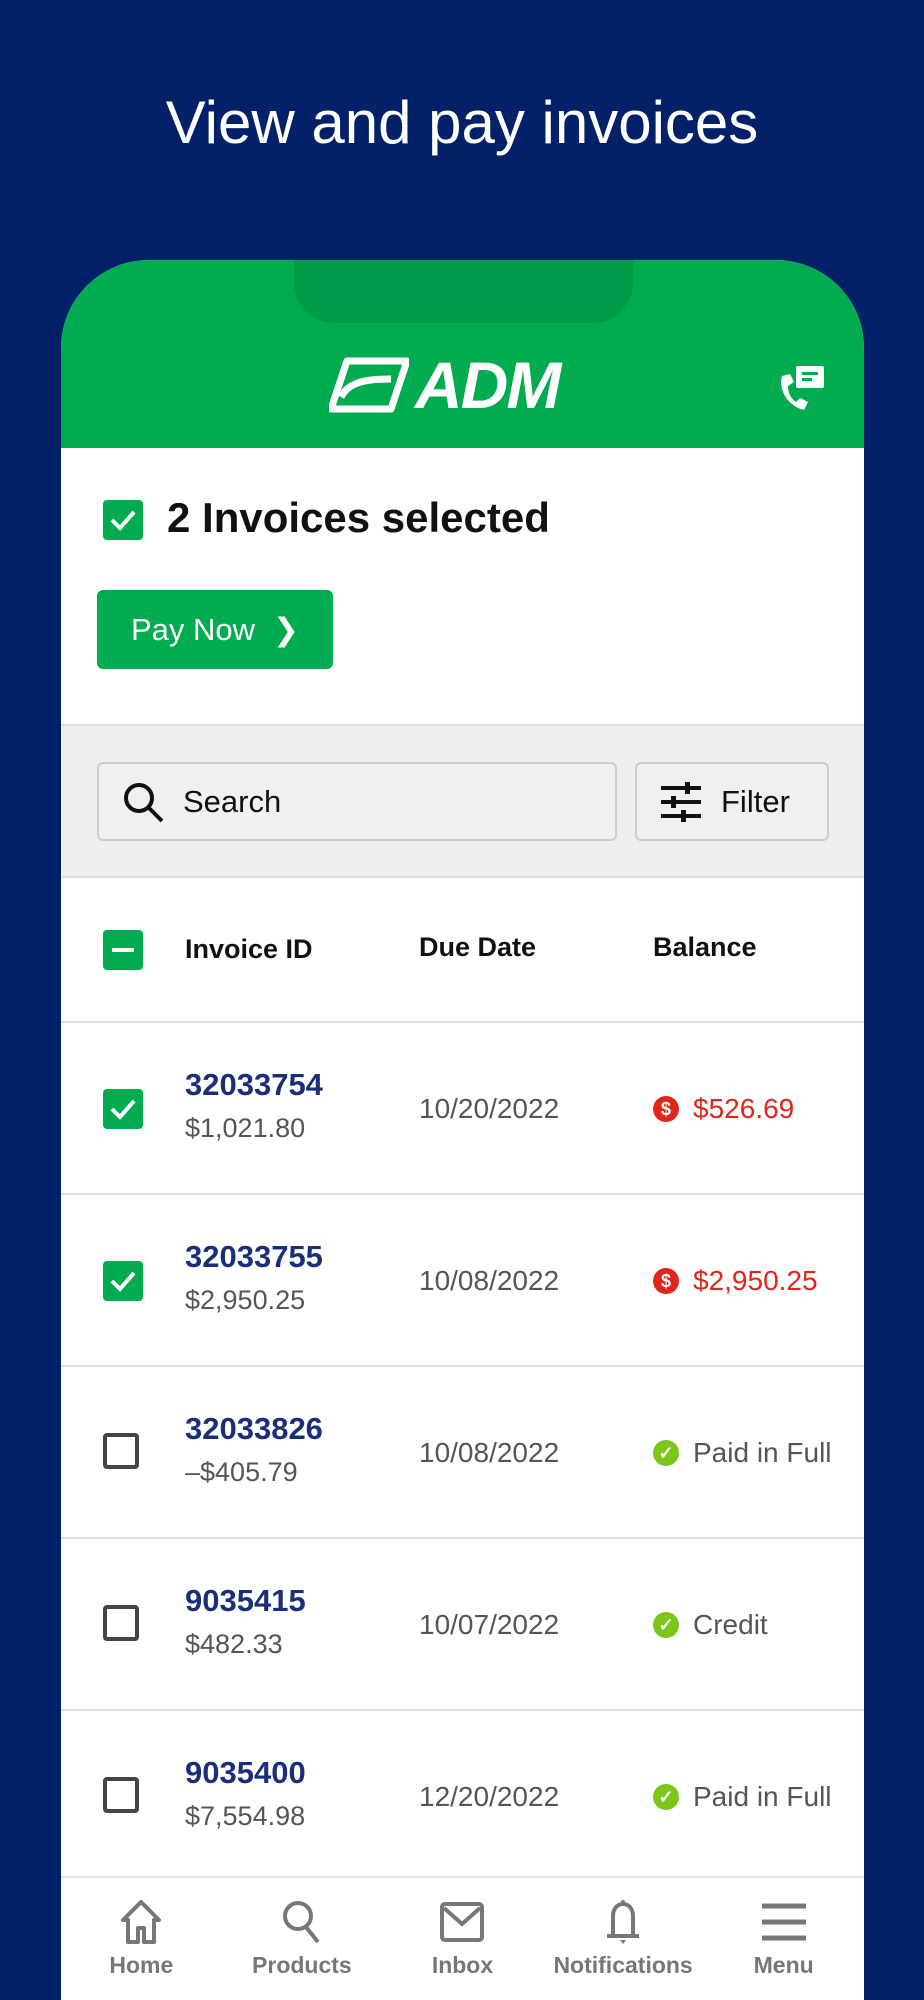 This screenshot has height=2000, width=924. I want to click on adm-logo: ADM, so click(445, 385).